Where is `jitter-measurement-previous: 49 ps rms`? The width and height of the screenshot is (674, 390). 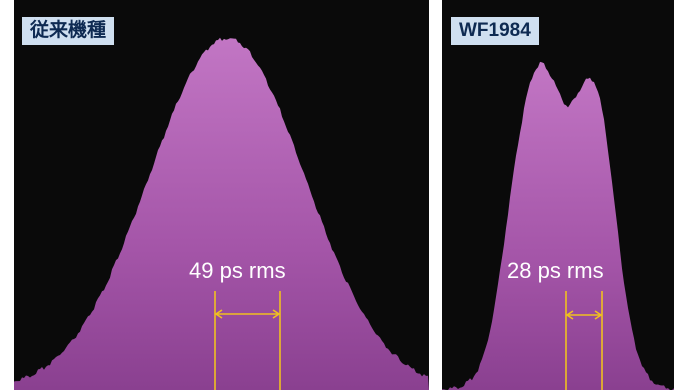
jitter-measurement-previous: 49 ps rms is located at coordinates (237, 270).